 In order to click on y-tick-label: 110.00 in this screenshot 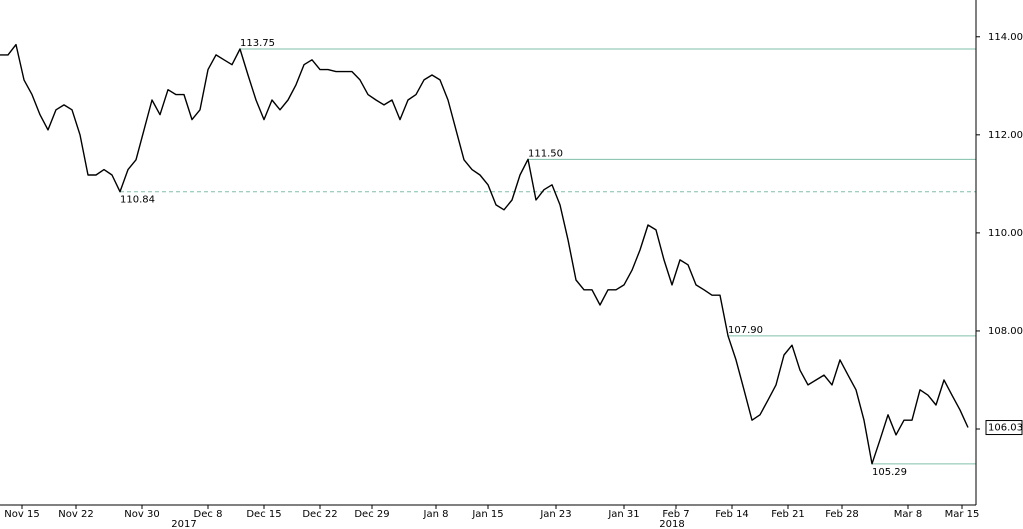, I will do `click(1005, 233)`.